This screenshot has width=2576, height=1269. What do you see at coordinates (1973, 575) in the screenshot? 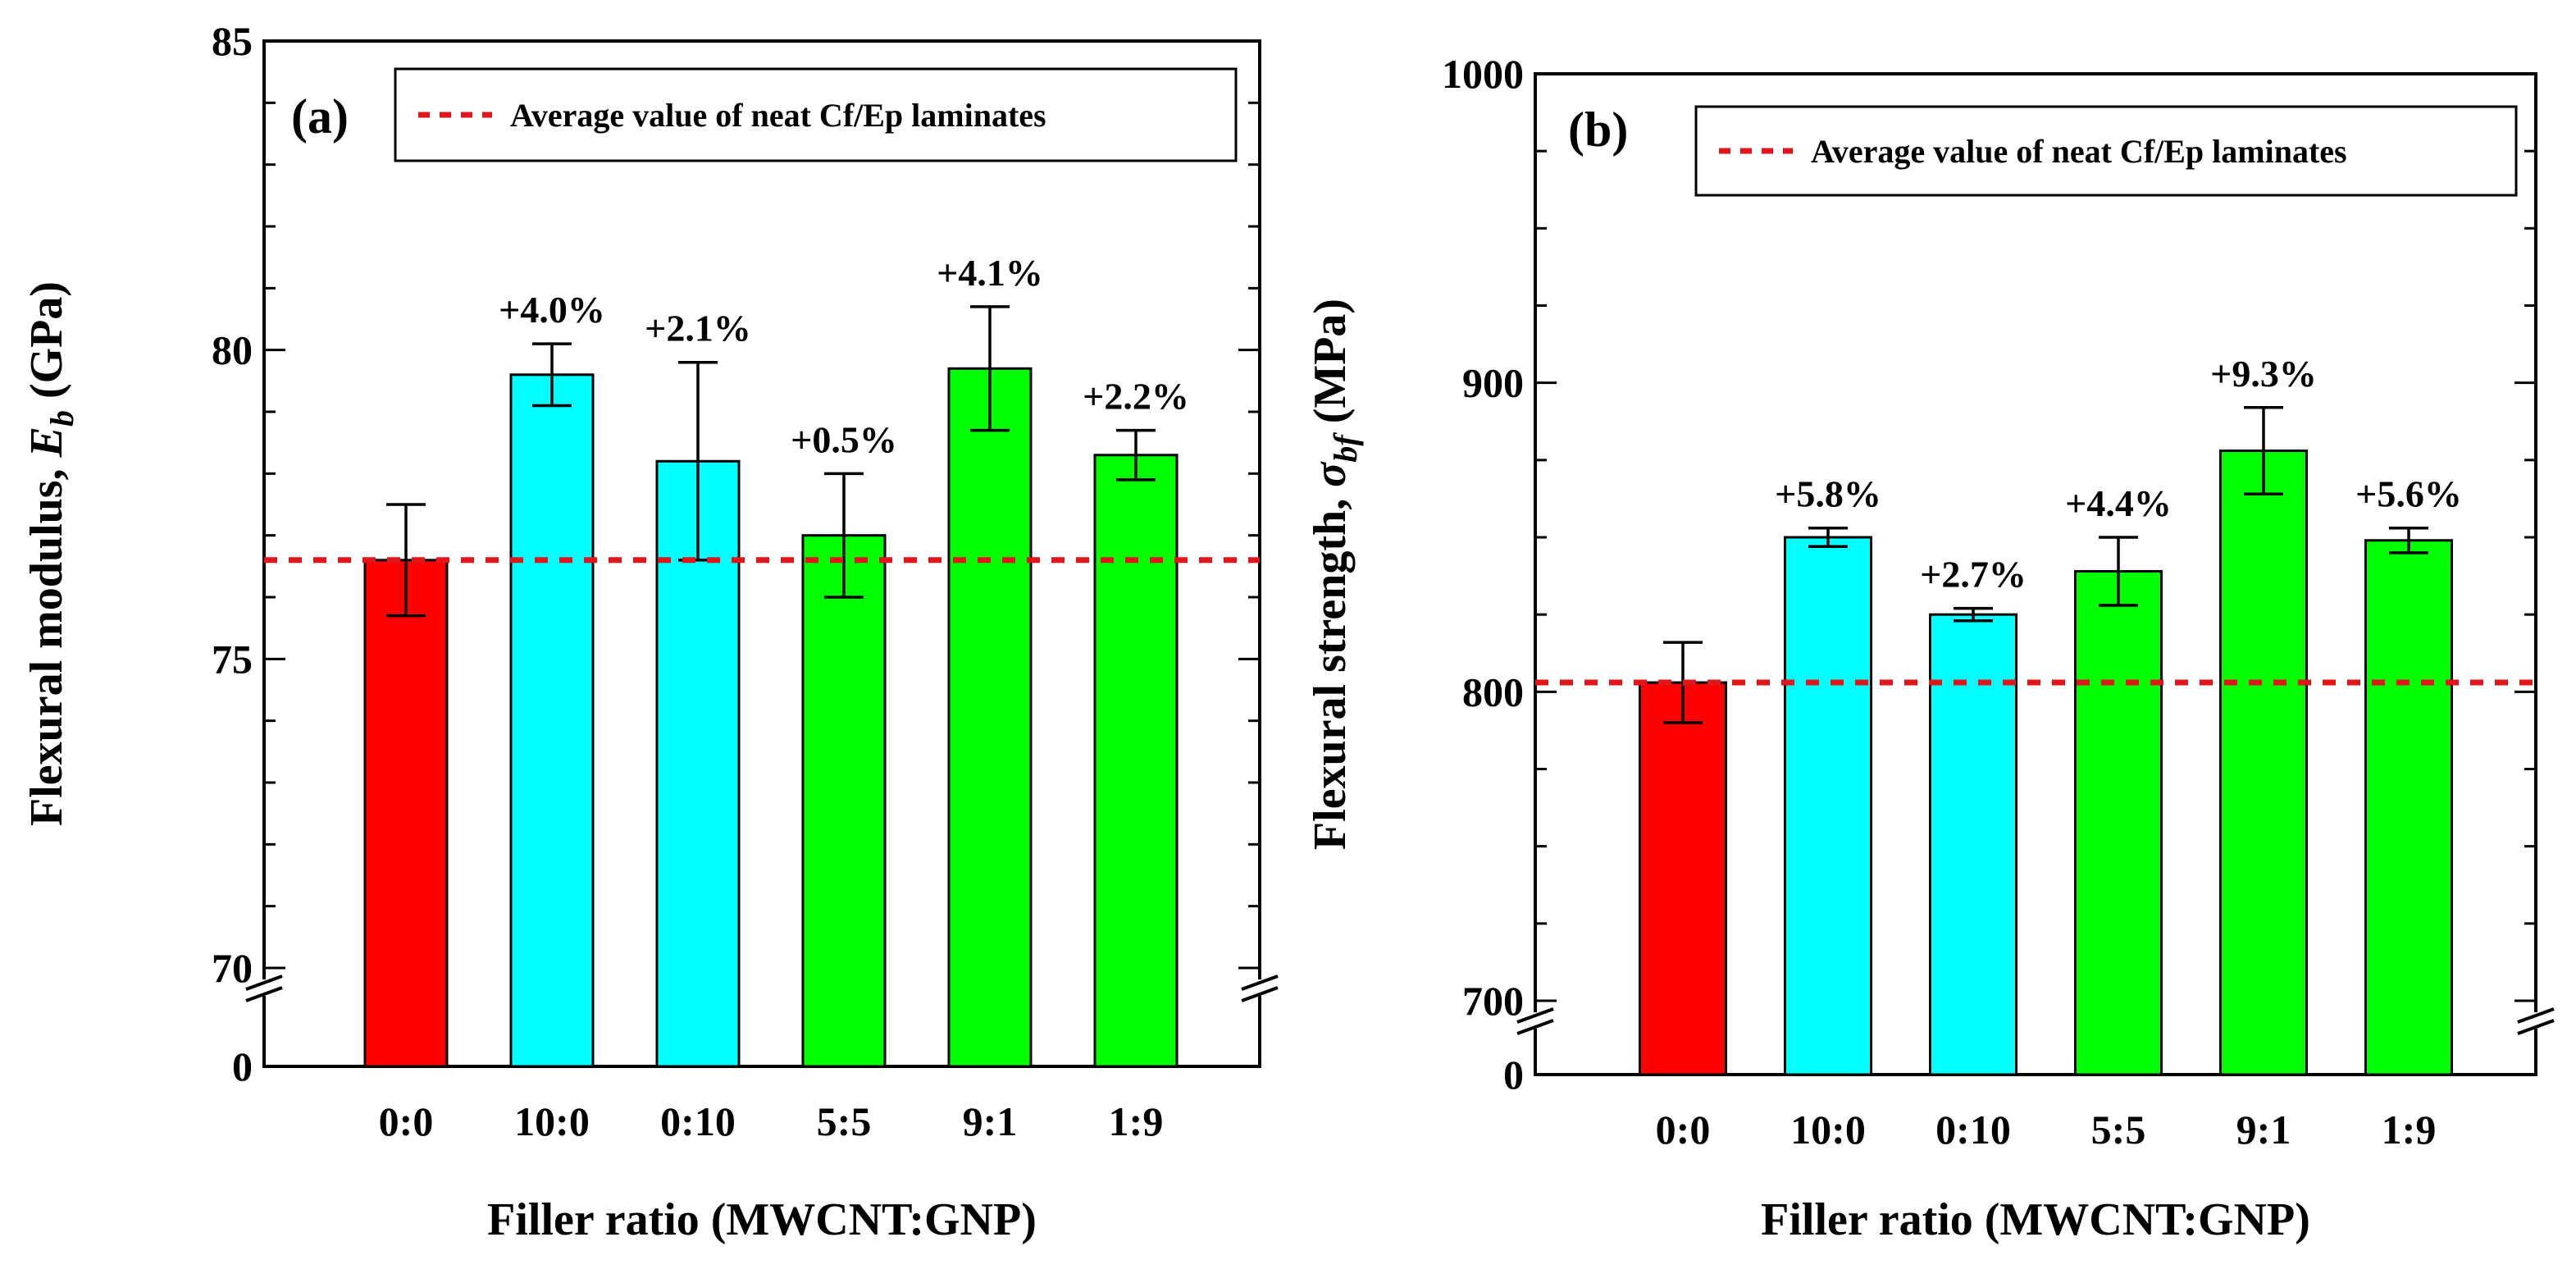
I see `percent-change-label: +2.7%` at bounding box center [1973, 575].